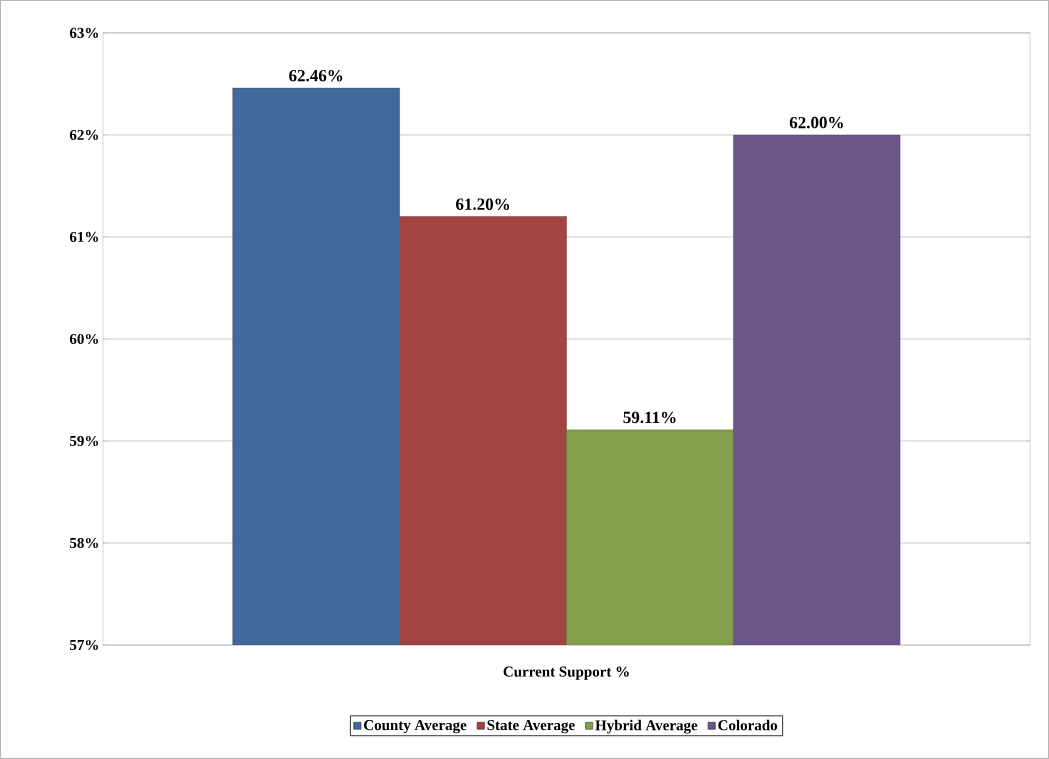 This screenshot has height=759, width=1049. What do you see at coordinates (83, 237) in the screenshot?
I see `y-tick-label: 61%` at bounding box center [83, 237].